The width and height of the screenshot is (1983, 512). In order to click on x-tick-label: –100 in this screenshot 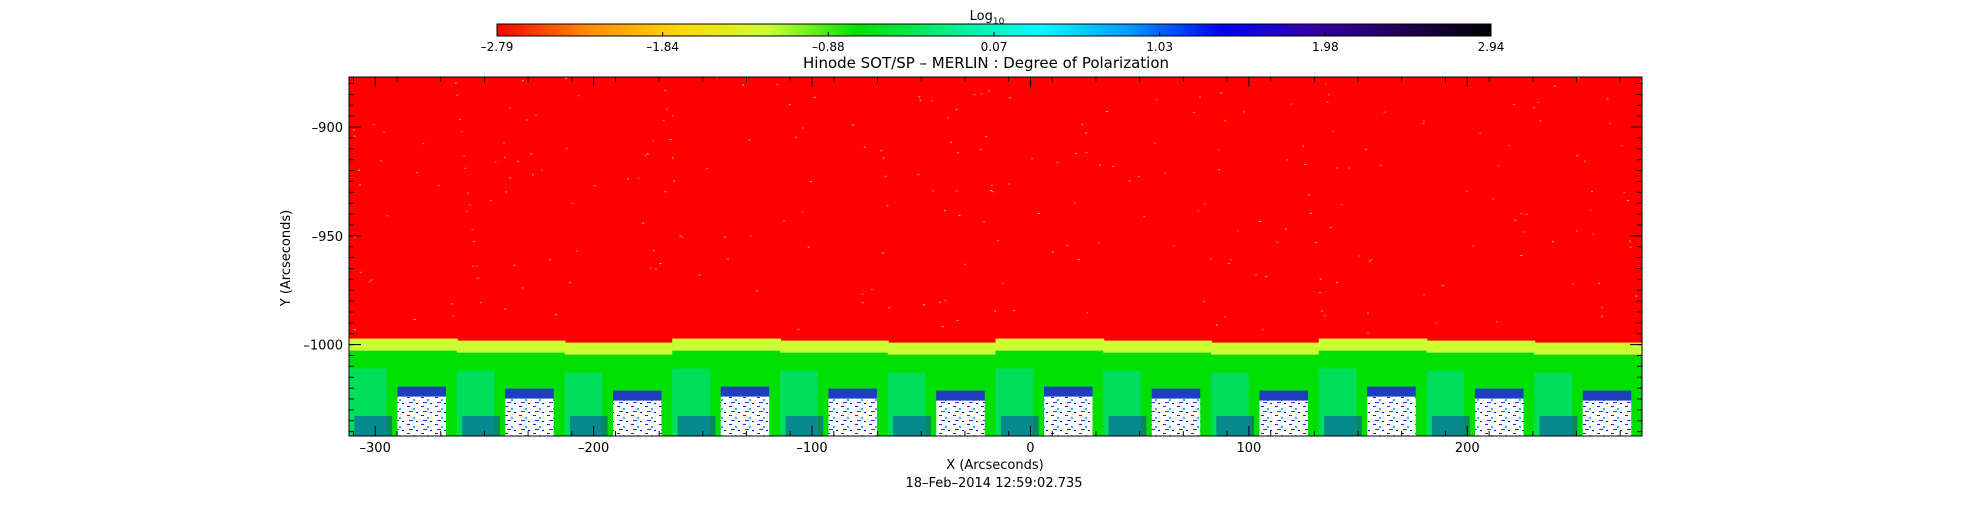, I will do `click(811, 448)`.